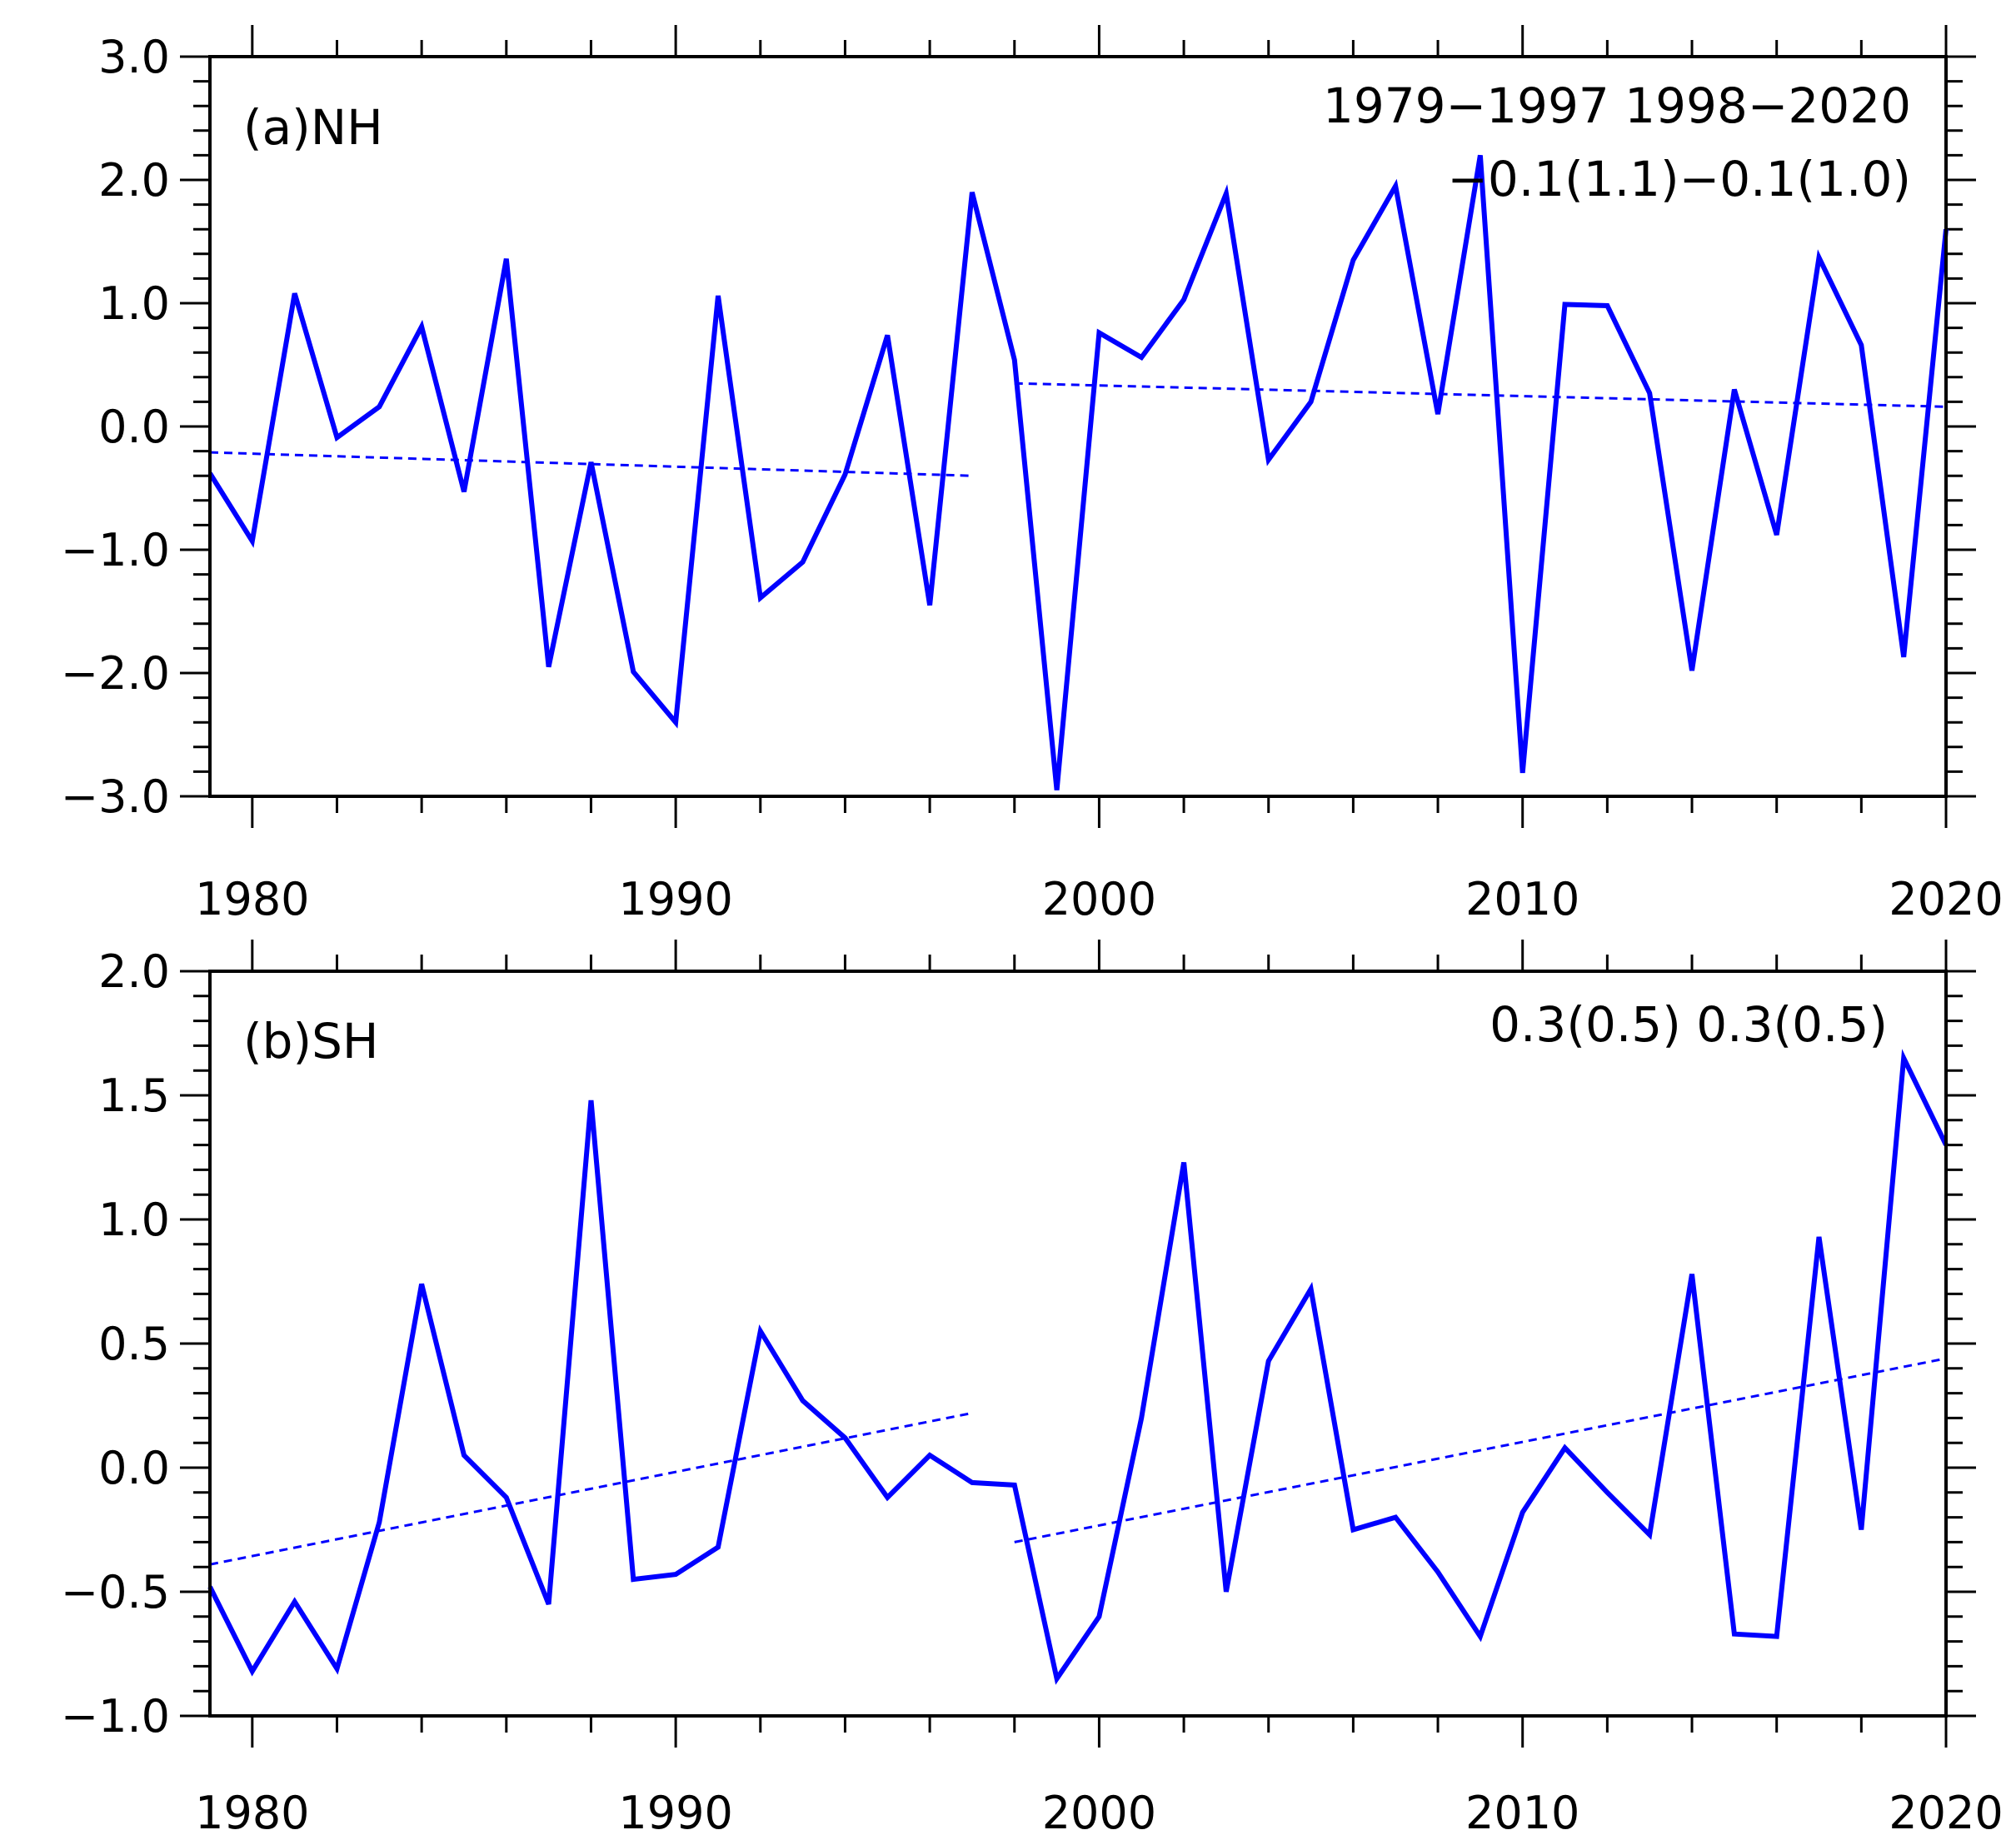 This screenshot has width=2016, height=1845. What do you see at coordinates (134, 1096) in the screenshot?
I see `y-tick-label: 1.5` at bounding box center [134, 1096].